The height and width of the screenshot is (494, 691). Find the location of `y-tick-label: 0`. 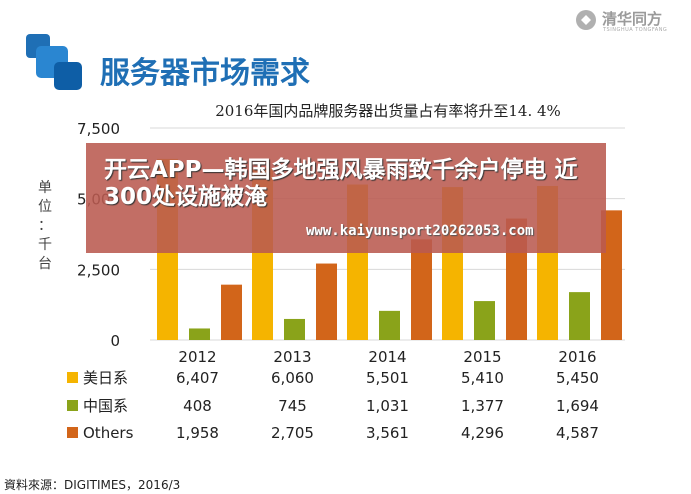

y-tick-label: 0 is located at coordinates (115, 341).